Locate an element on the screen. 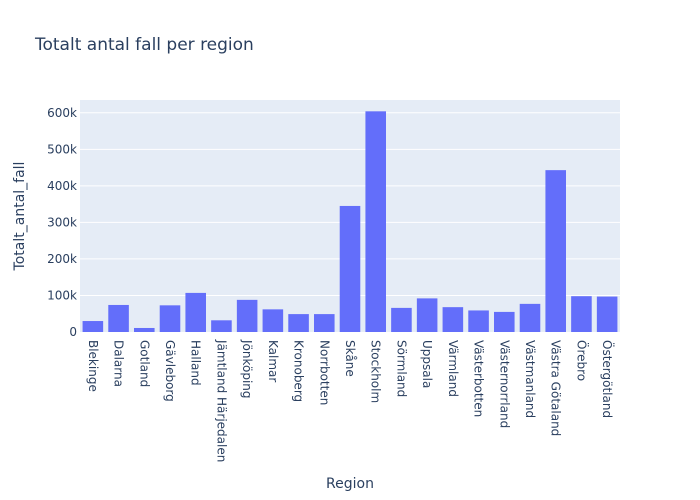 This screenshot has width=700, height=500. x-tick-label: Gotland is located at coordinates (144, 363).